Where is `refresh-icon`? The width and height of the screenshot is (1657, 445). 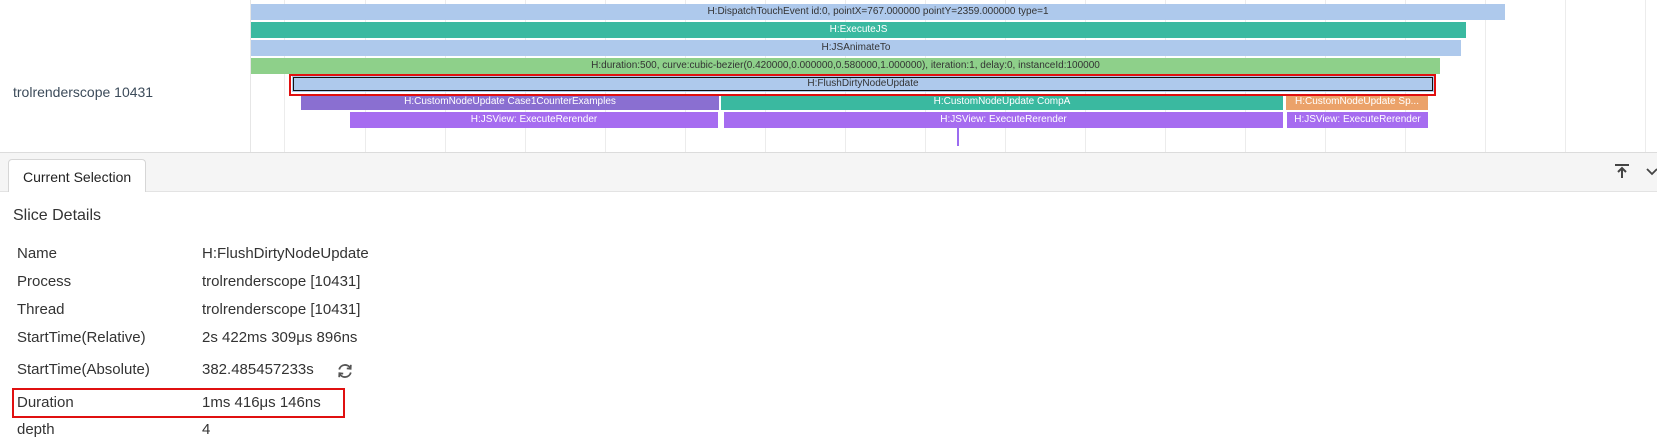 refresh-icon is located at coordinates (345, 371).